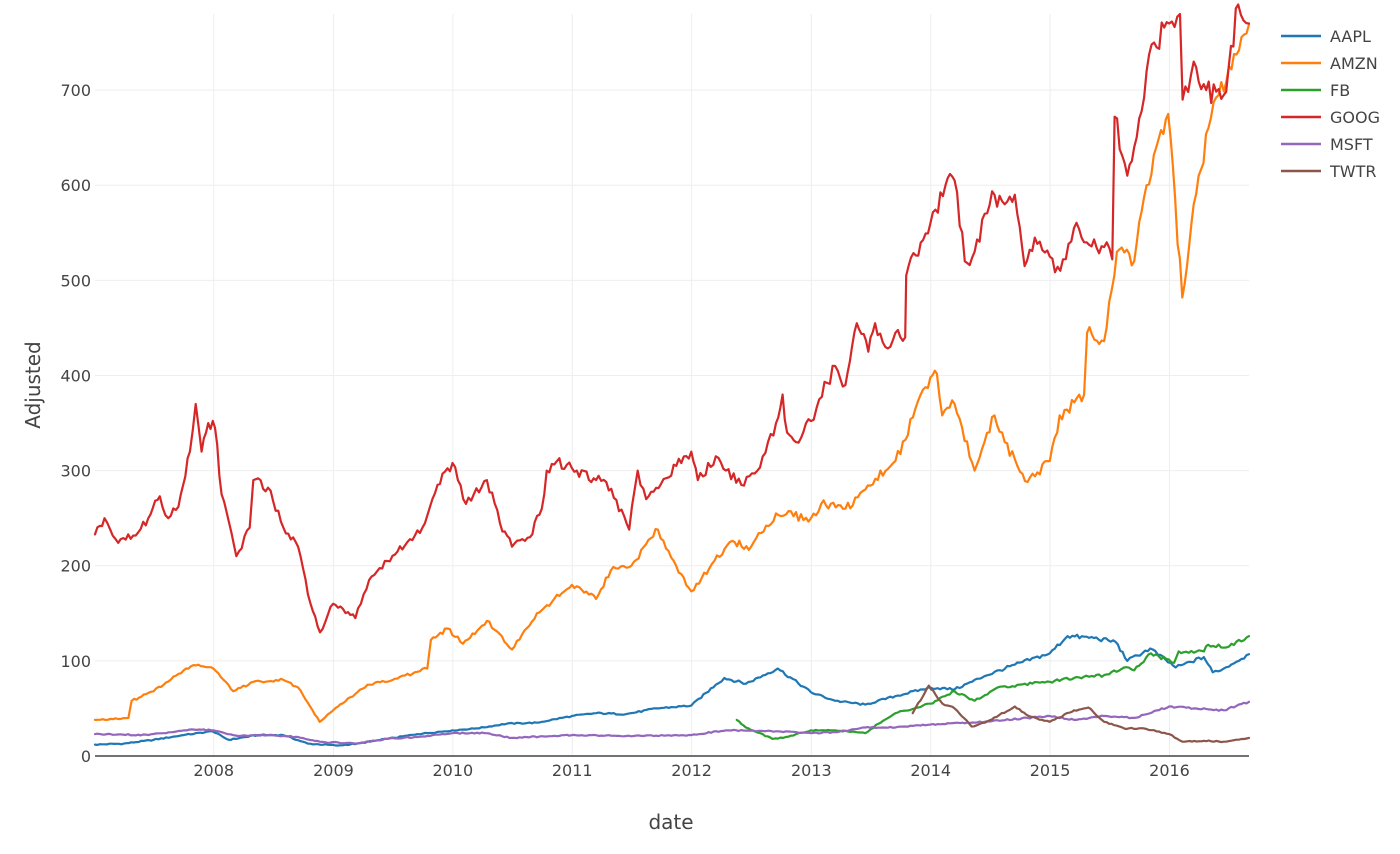 Image resolution: width=1400 pixels, height=854 pixels. What do you see at coordinates (1081, 714) in the screenshot?
I see `series-line-twtr` at bounding box center [1081, 714].